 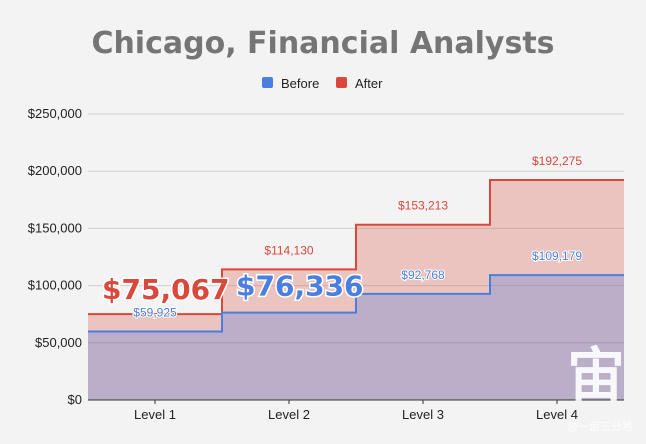 I want to click on data-label: $192,275, so click(x=557, y=161).